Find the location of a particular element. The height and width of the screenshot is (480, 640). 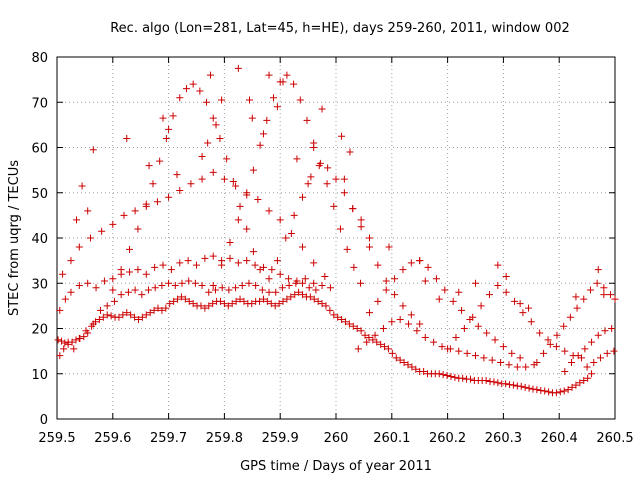

x-tick-label: 260.5 is located at coordinates (614, 438).